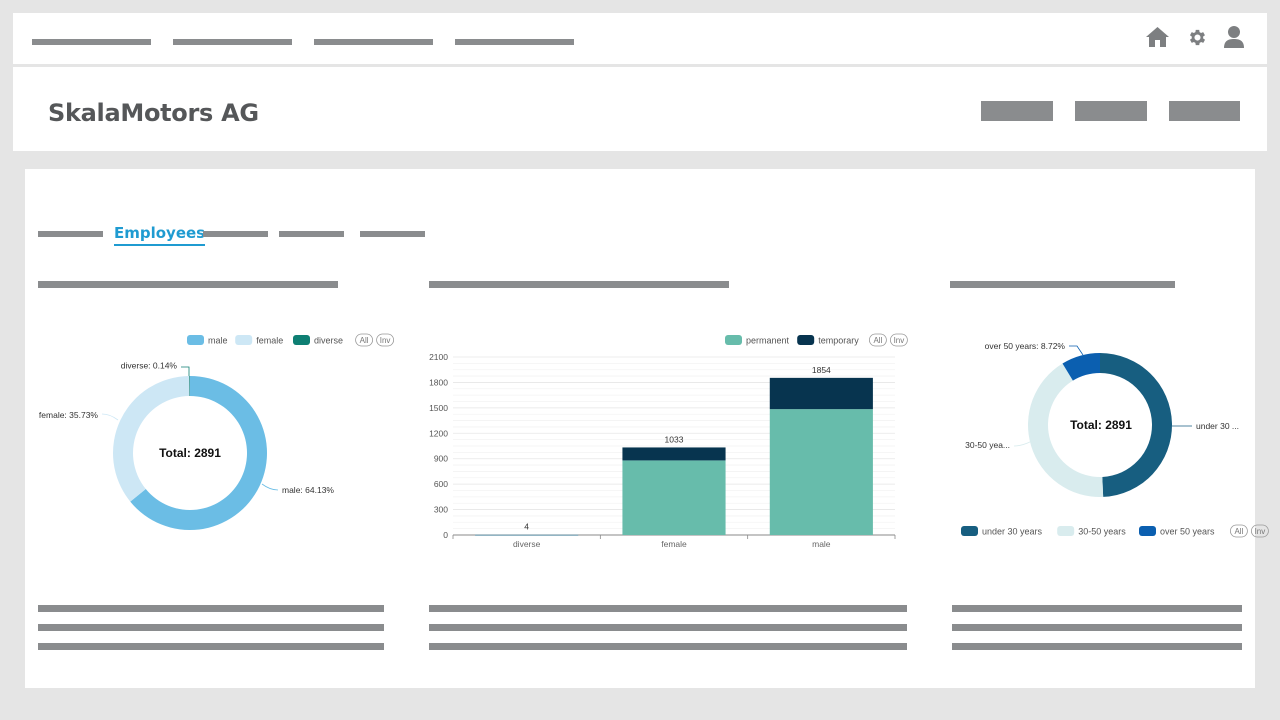  What do you see at coordinates (1062, 284) in the screenshot?
I see `age-chart-title` at bounding box center [1062, 284].